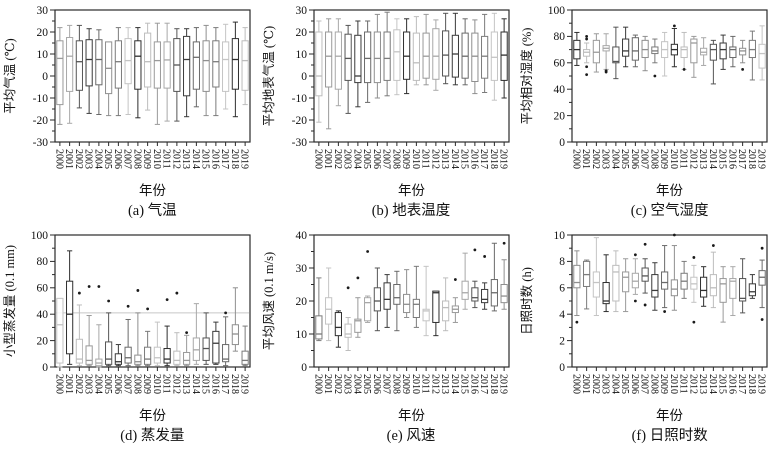 This screenshot has height=451, width=776. What do you see at coordinates (563, 341) in the screenshot?
I see `svg-text: 2` at bounding box center [563, 341].